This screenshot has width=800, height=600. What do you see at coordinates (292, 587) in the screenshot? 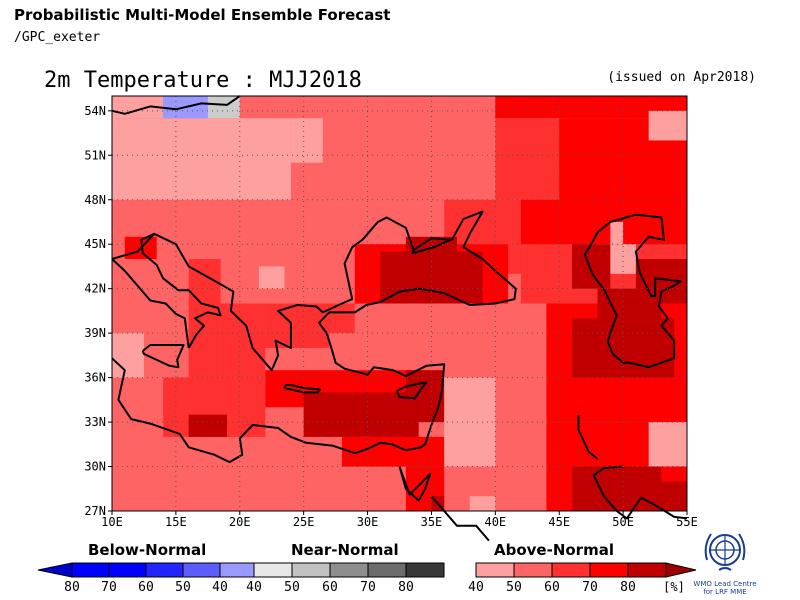
I see `legend-near-label: 50` at bounding box center [292, 587].